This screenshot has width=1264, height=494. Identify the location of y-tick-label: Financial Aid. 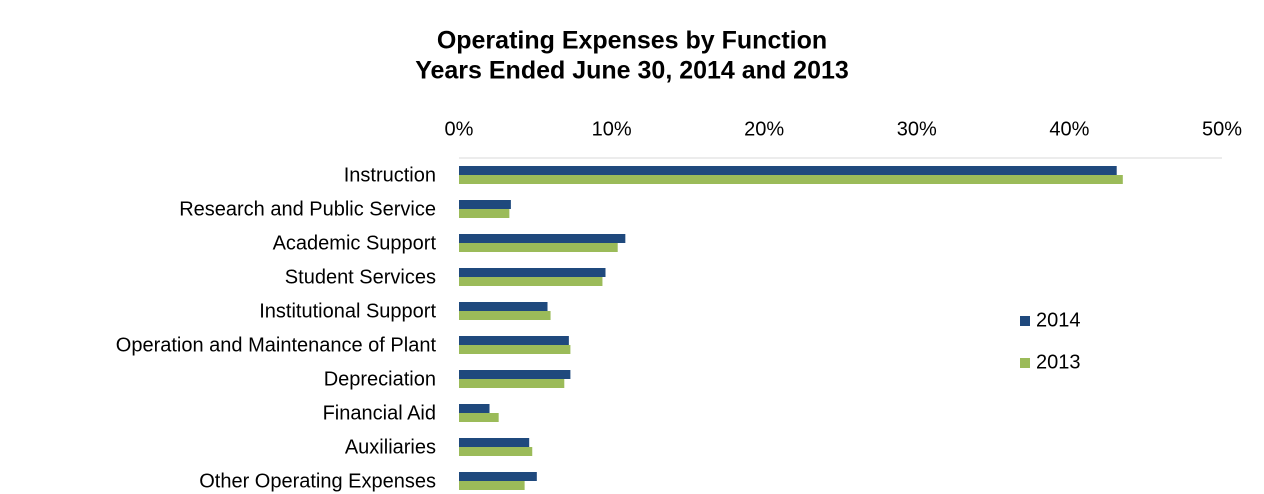
(379, 413).